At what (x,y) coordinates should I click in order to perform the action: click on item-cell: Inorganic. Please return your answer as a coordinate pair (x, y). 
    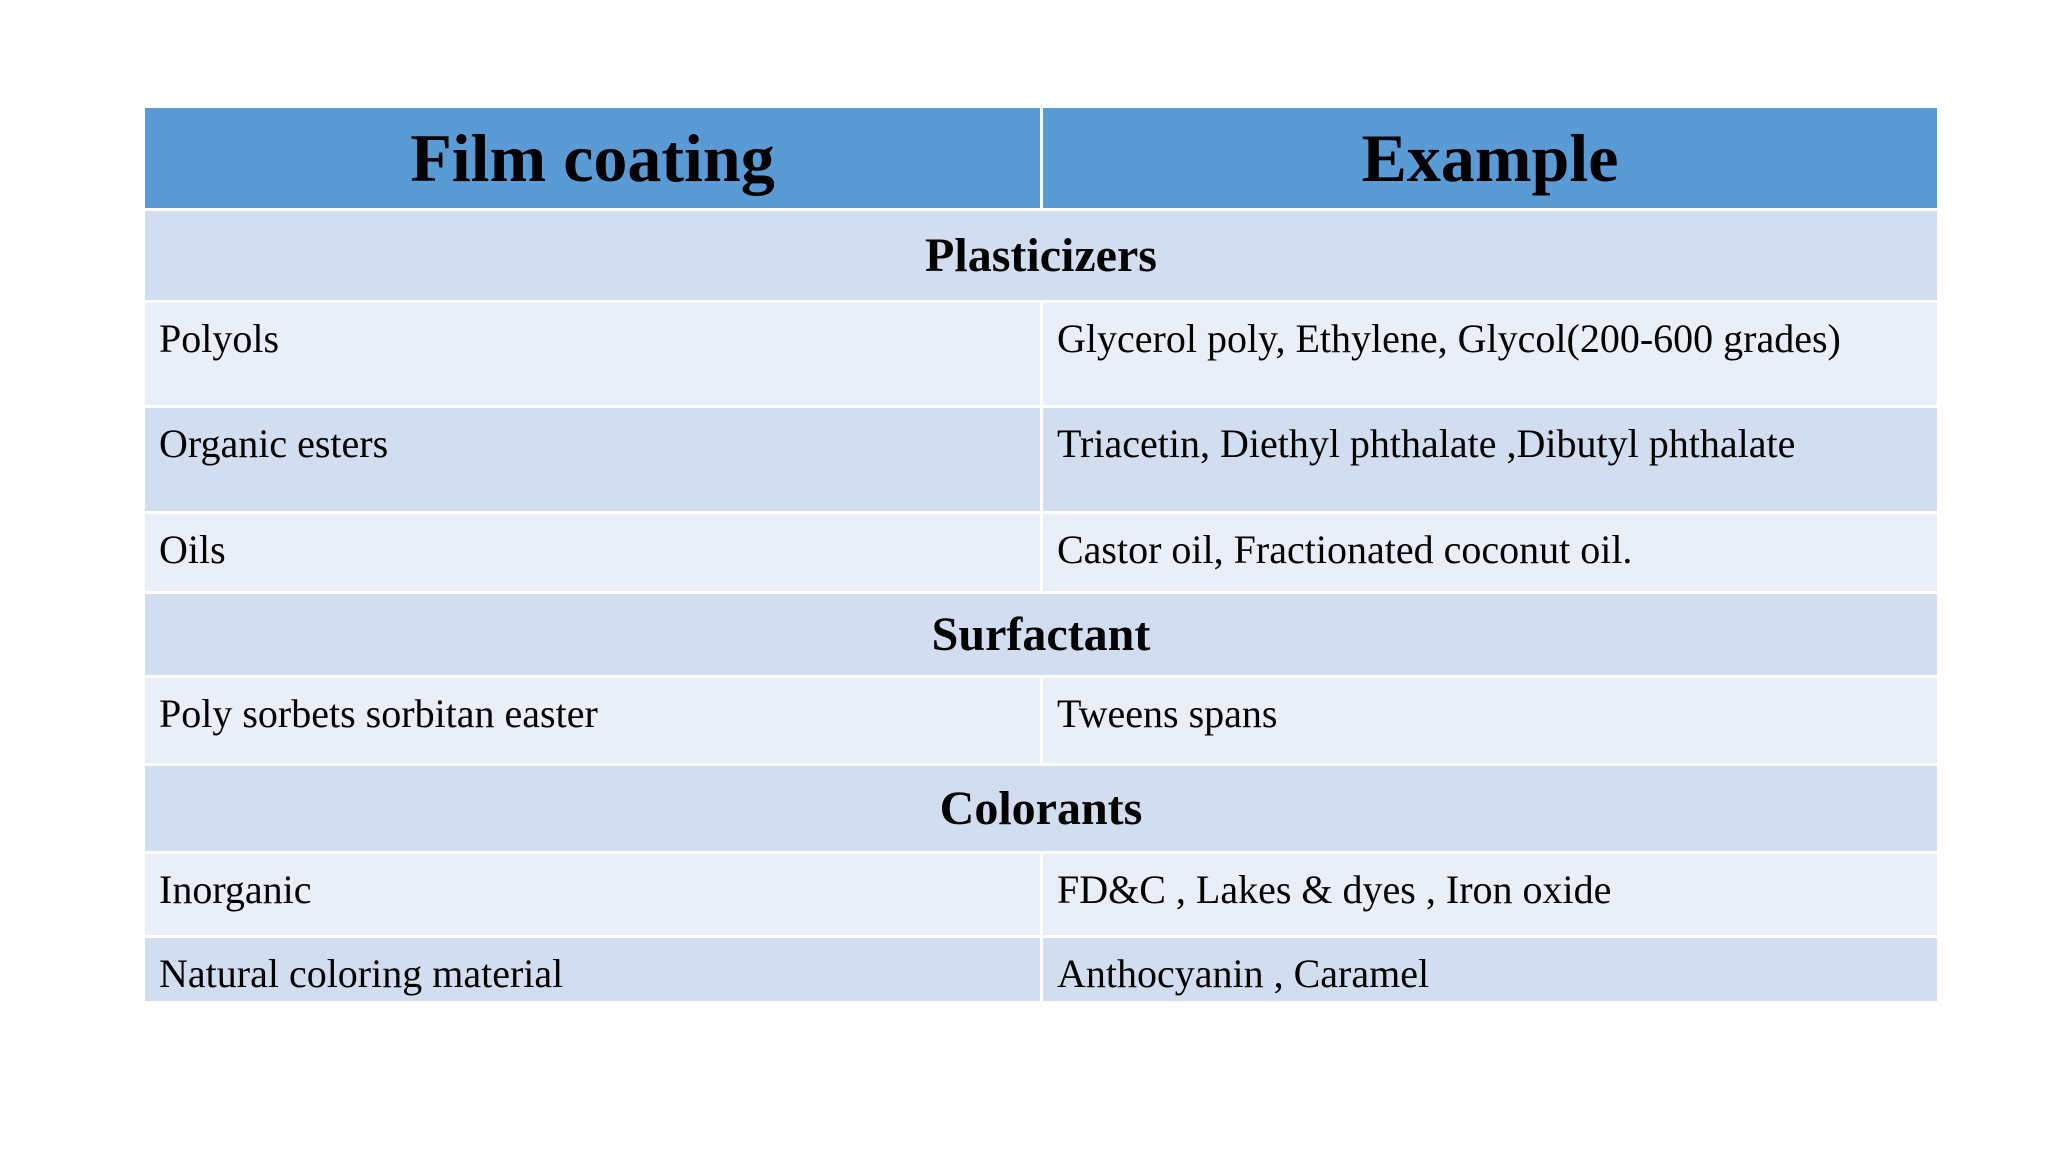
    Looking at the image, I should click on (592, 894).